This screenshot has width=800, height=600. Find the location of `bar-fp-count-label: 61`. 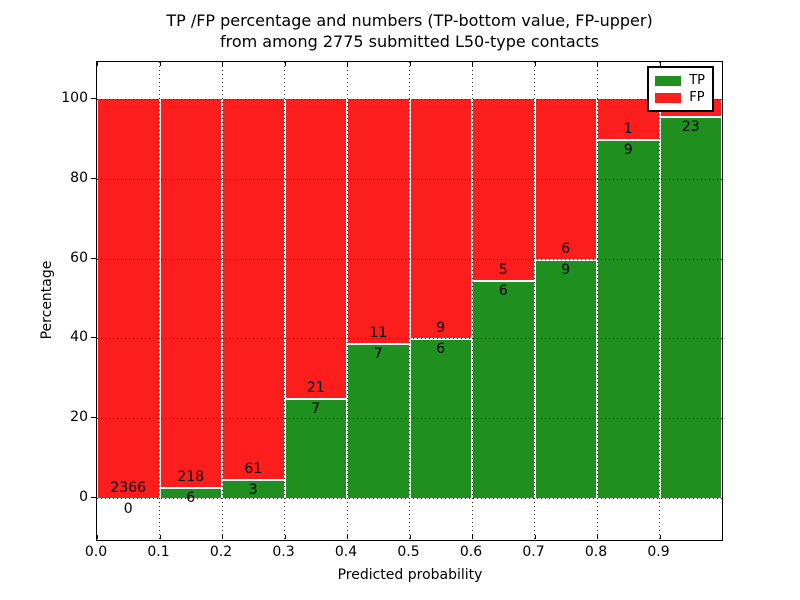

bar-fp-count-label: 61 is located at coordinates (253, 469).